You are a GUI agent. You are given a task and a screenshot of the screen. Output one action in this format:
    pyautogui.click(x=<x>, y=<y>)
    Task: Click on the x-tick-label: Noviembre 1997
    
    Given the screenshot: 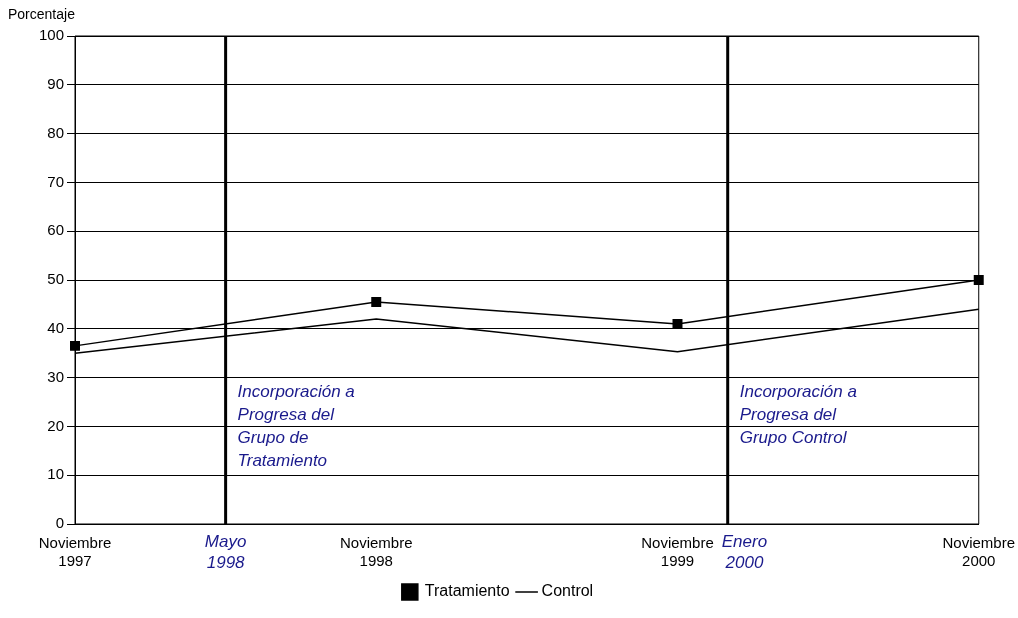 What is the action you would take?
    pyautogui.click(x=75, y=552)
    